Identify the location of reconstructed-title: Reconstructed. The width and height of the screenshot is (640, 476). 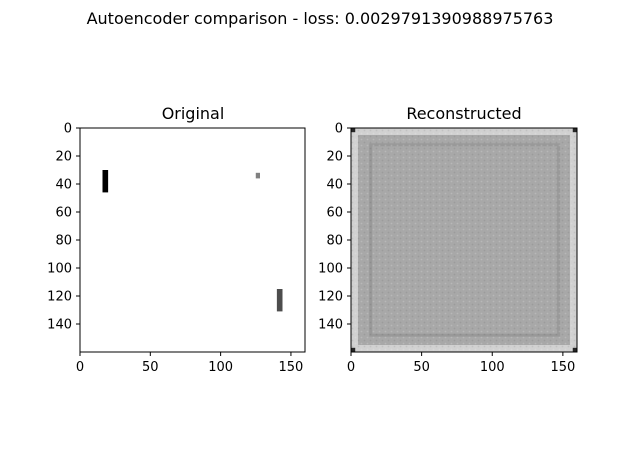
(463, 113).